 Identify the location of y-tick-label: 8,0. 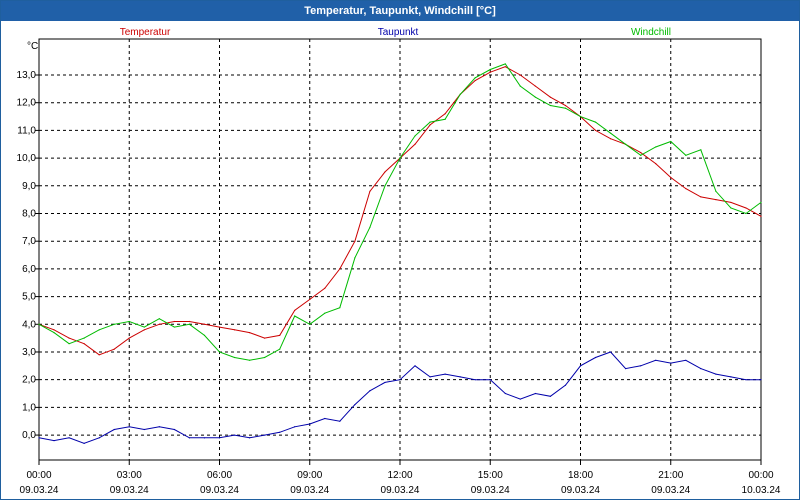
(29, 213).